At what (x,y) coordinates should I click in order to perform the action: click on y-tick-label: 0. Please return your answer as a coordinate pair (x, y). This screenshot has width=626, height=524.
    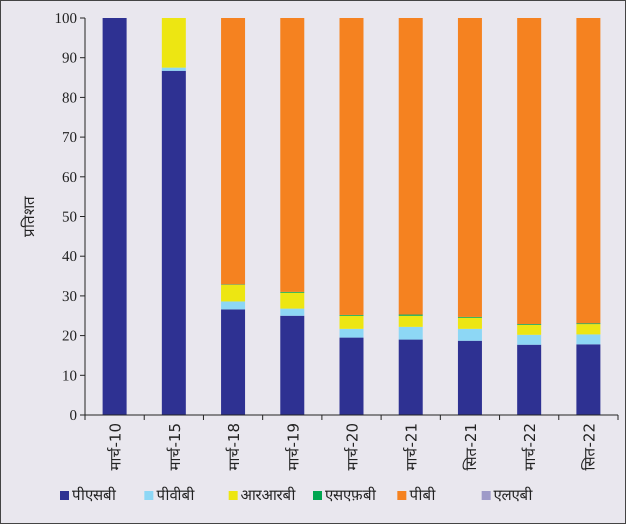
    Looking at the image, I should click on (73, 416).